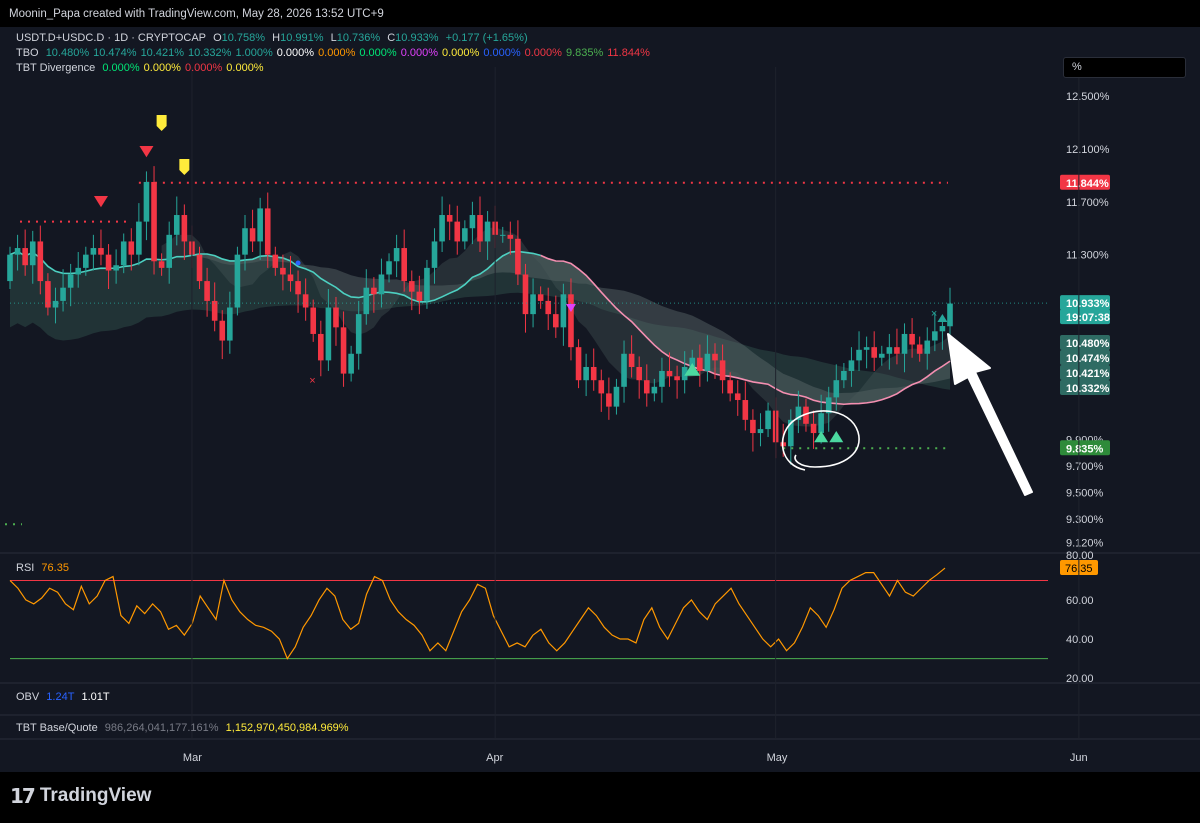  What do you see at coordinates (517, 328) in the screenshot?
I see `cloud-band-middle` at bounding box center [517, 328].